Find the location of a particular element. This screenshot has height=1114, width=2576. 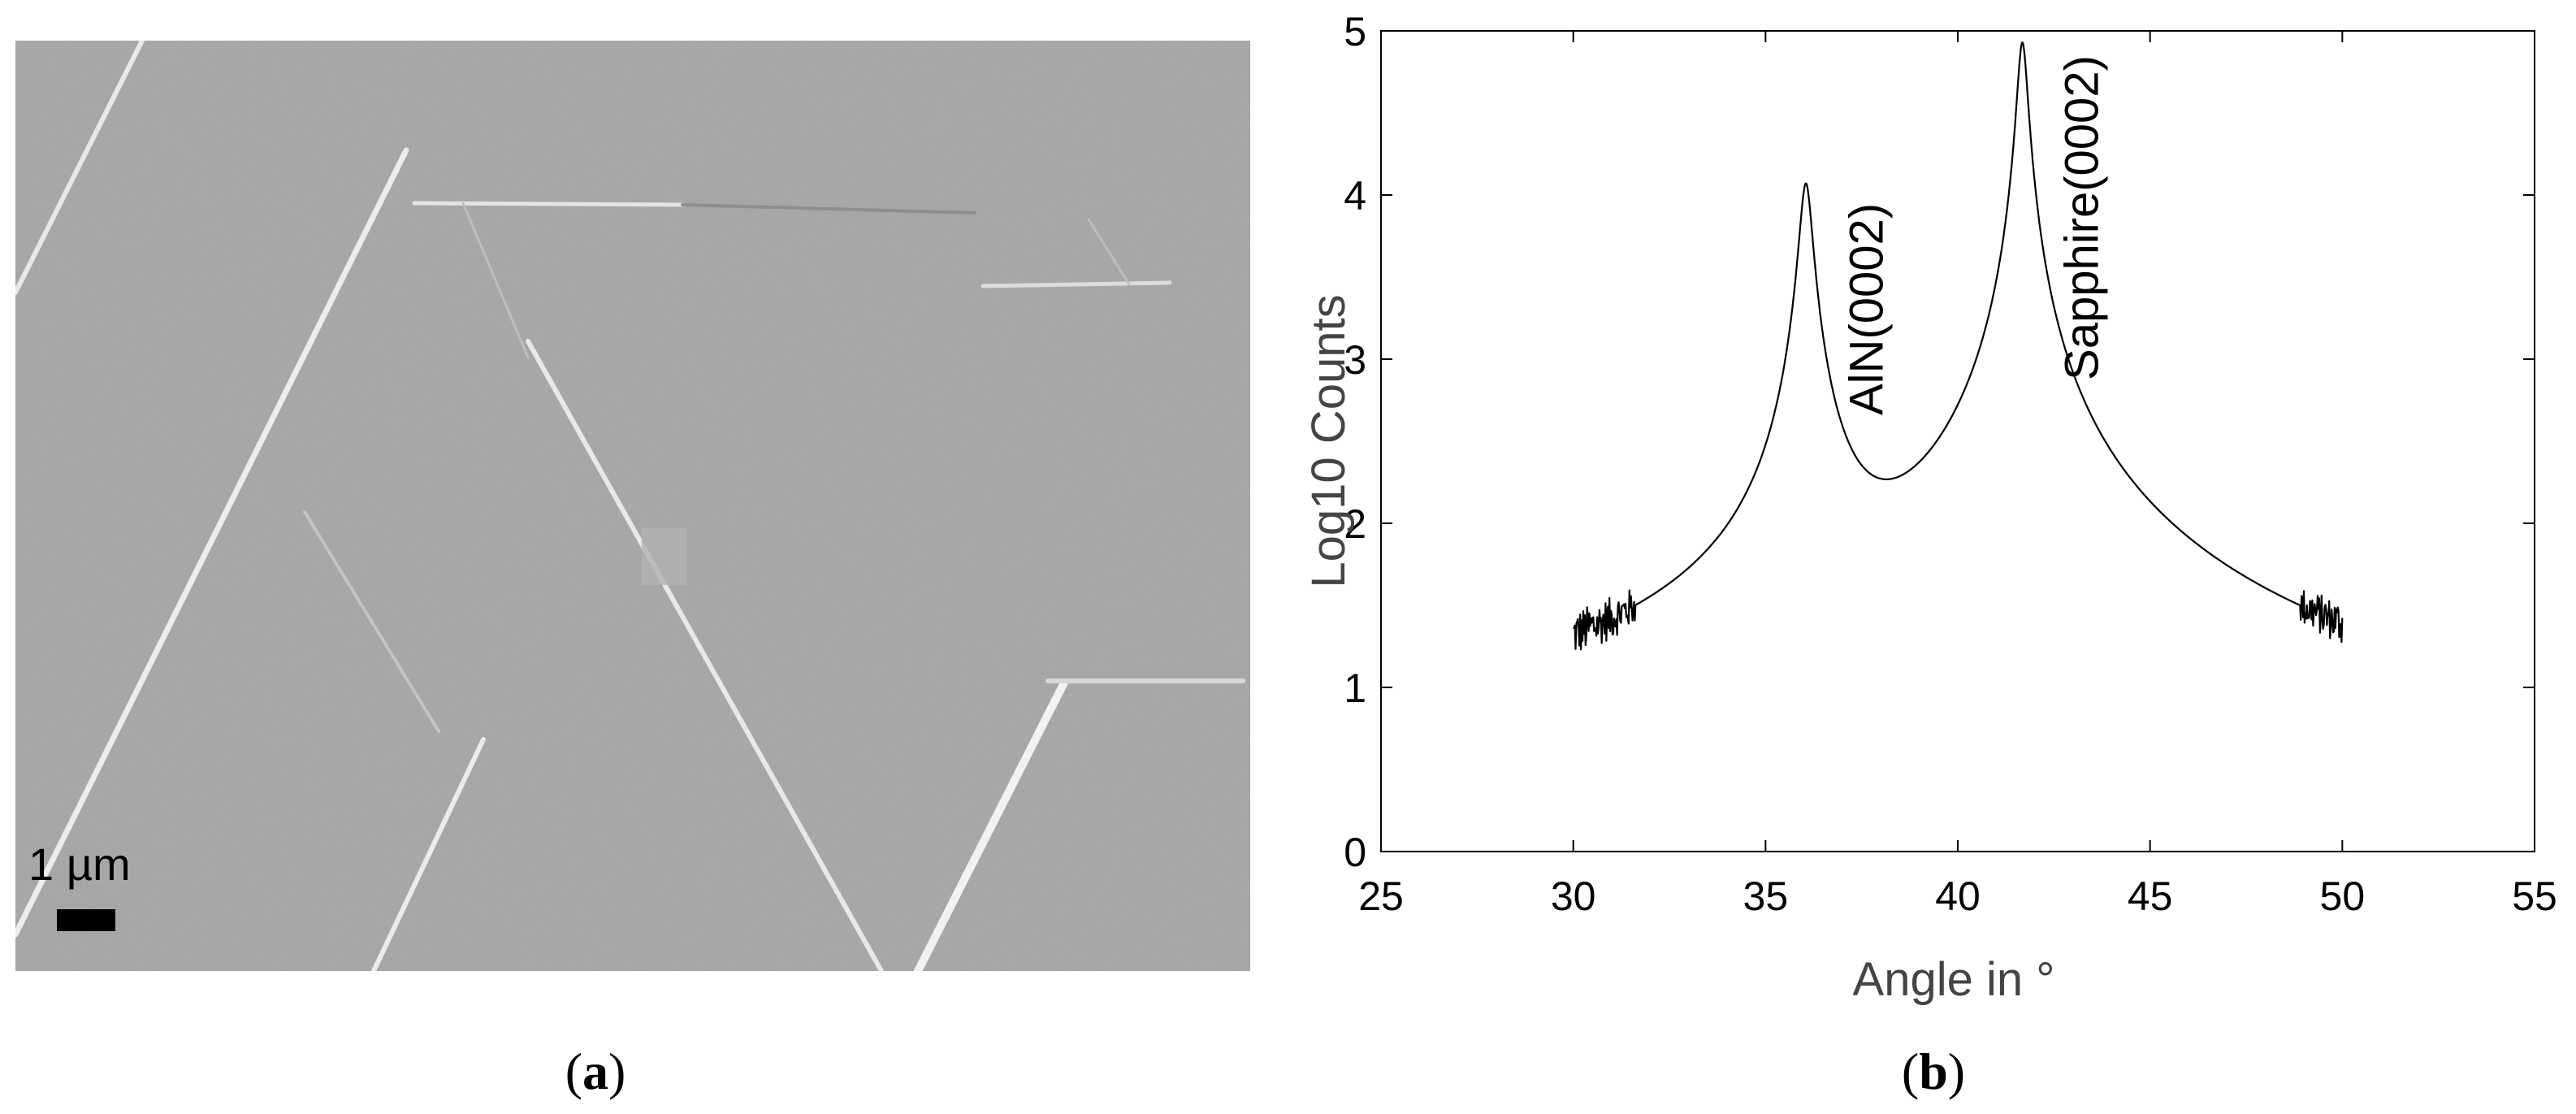

y-axis-label: Log10 Counts is located at coordinates (1328, 440).